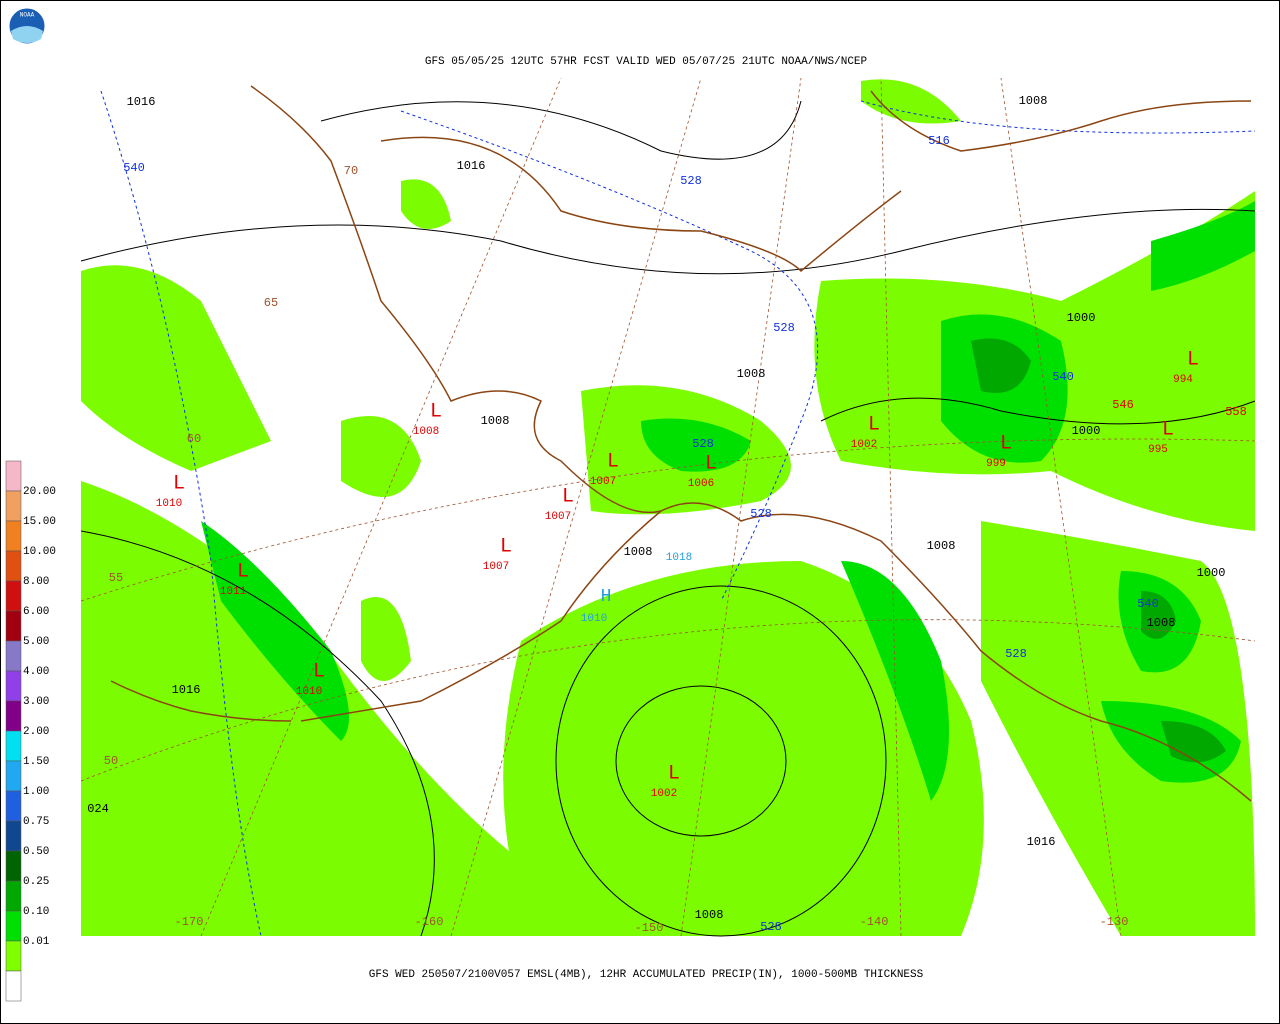 Image resolution: width=1280 pixels, height=1024 pixels. Describe the element at coordinates (664, 794) in the screenshot. I see `low-pressure-label: 1002` at that location.